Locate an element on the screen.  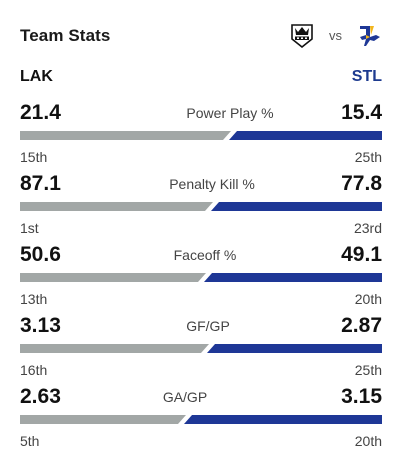
stat-row-penalty-kill: 87.1 Penalty Kill % 77.8 1st 23rd is located at coordinates (201, 207).